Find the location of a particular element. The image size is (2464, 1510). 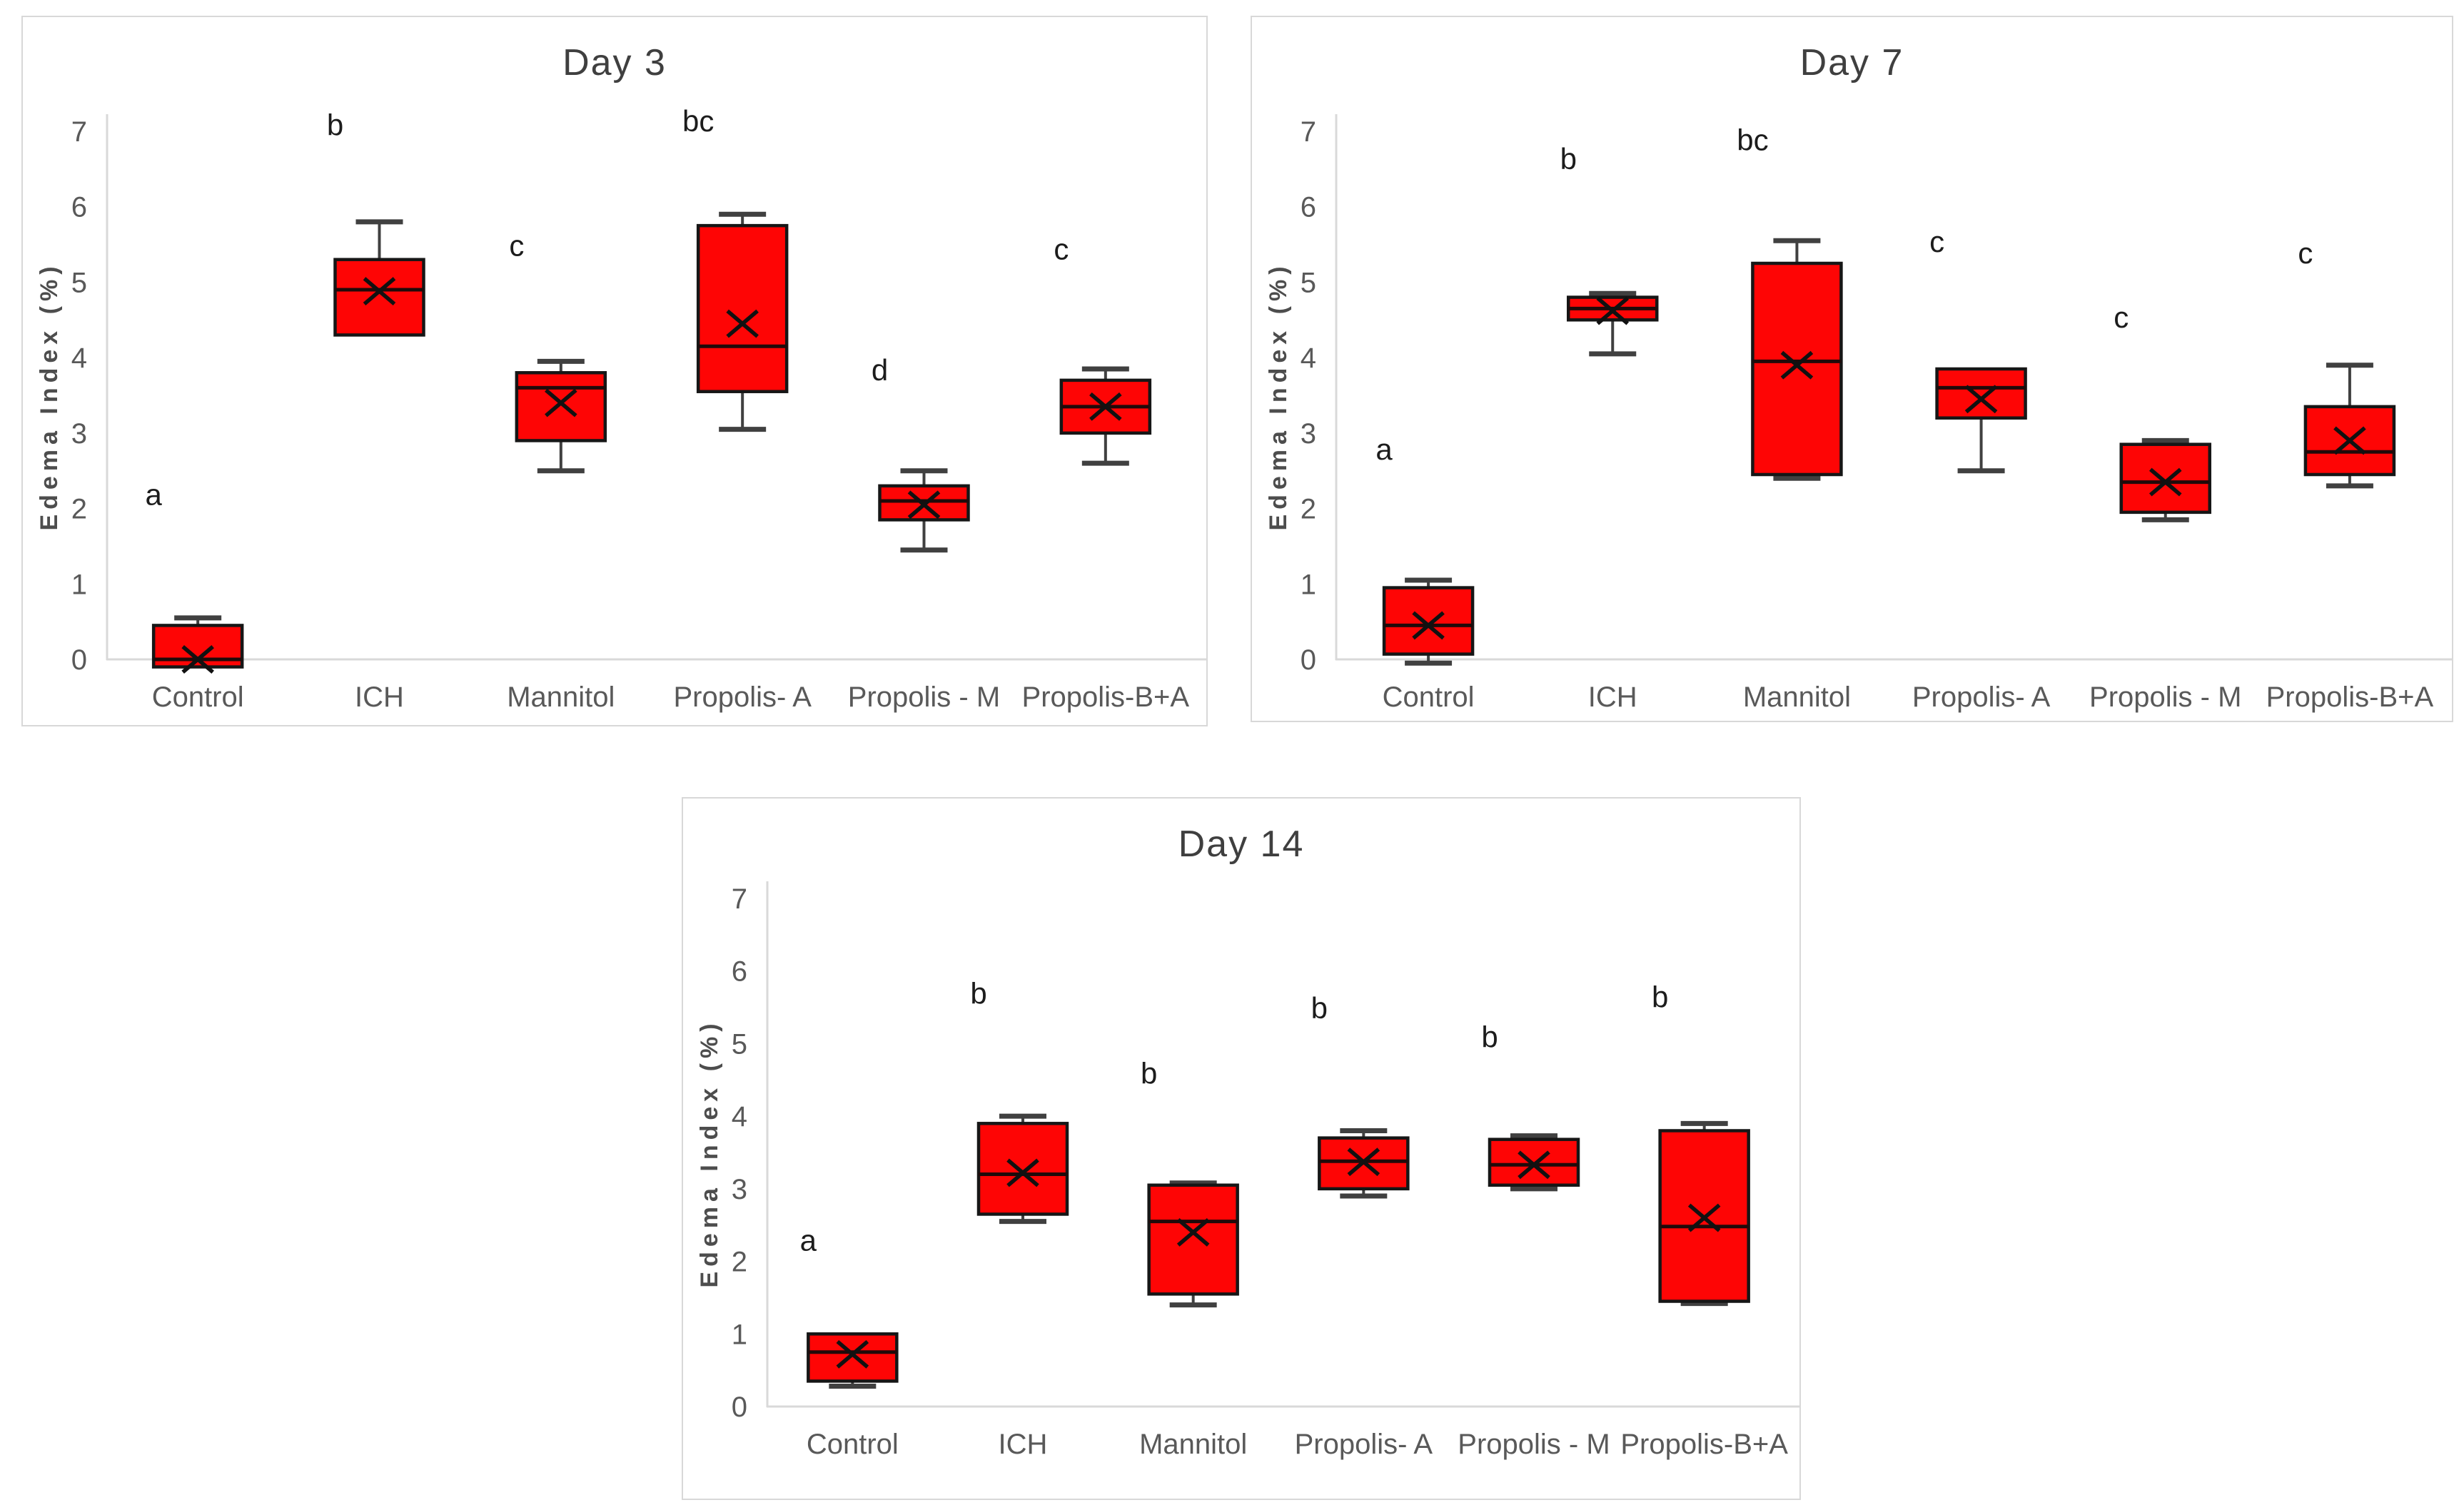

boxplot-control is located at coordinates (853, 1360).